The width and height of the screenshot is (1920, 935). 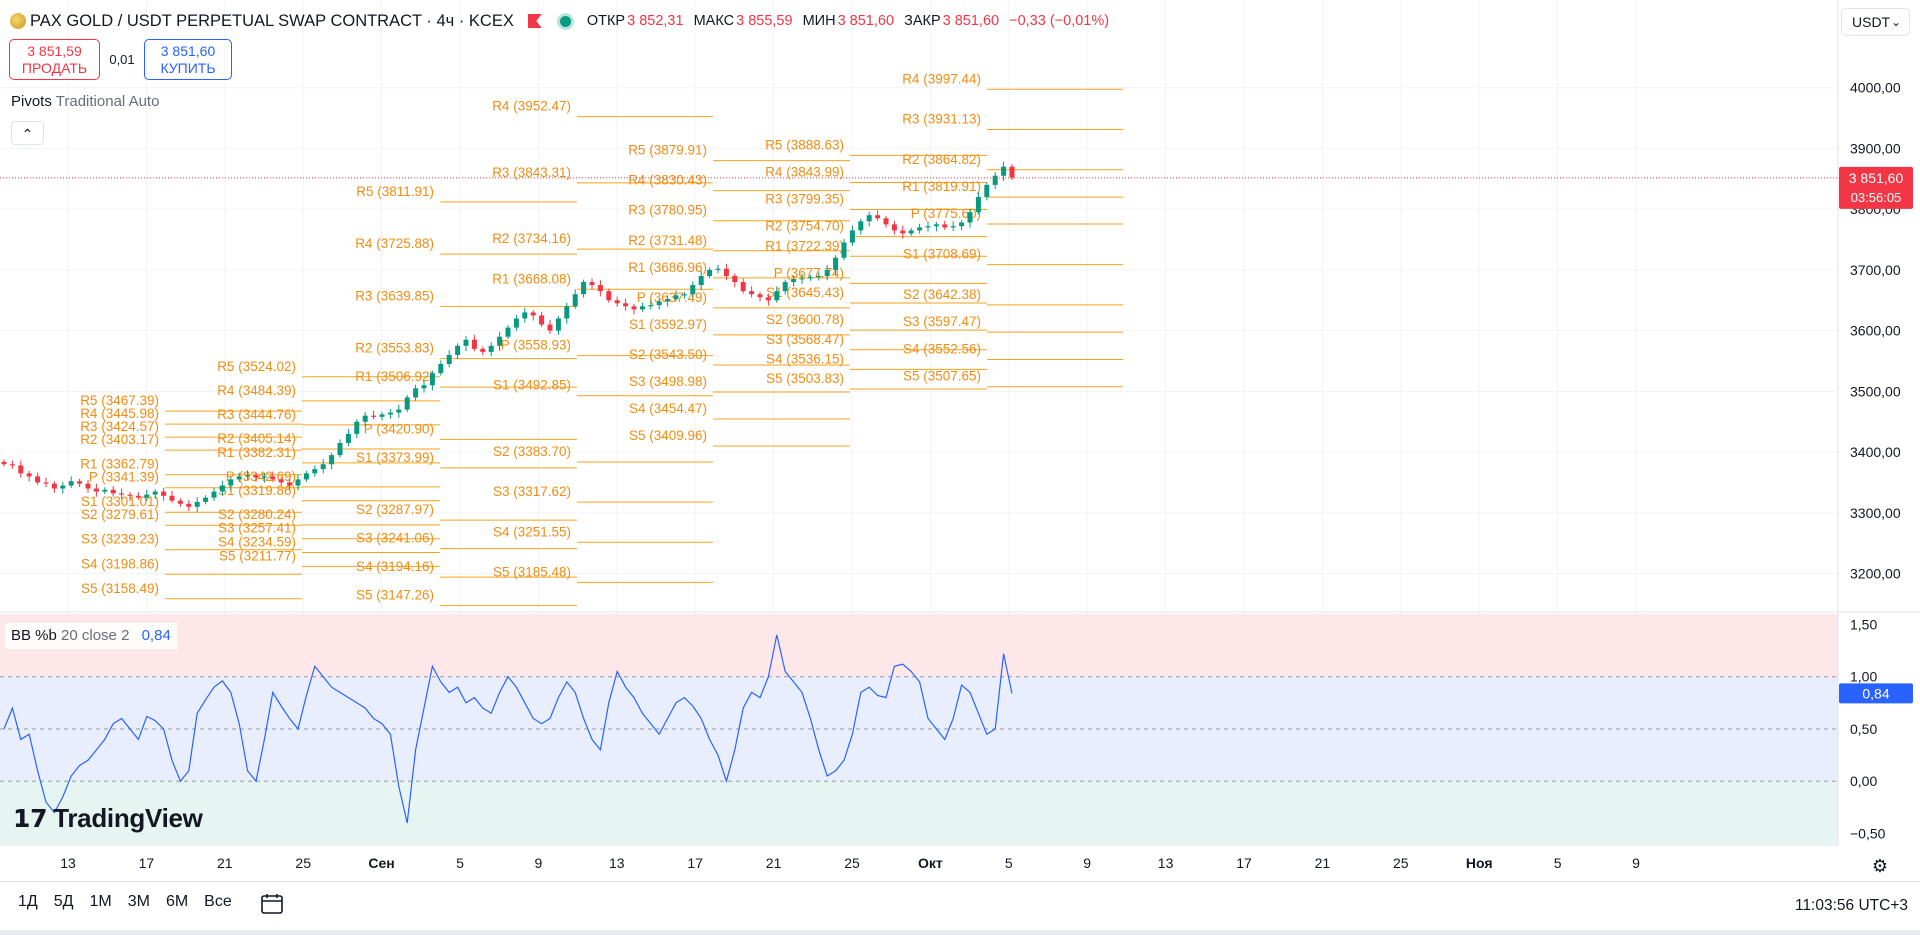 What do you see at coordinates (805, 378) in the screenshot?
I see `pivot-level-label: S5 (3503.83)` at bounding box center [805, 378].